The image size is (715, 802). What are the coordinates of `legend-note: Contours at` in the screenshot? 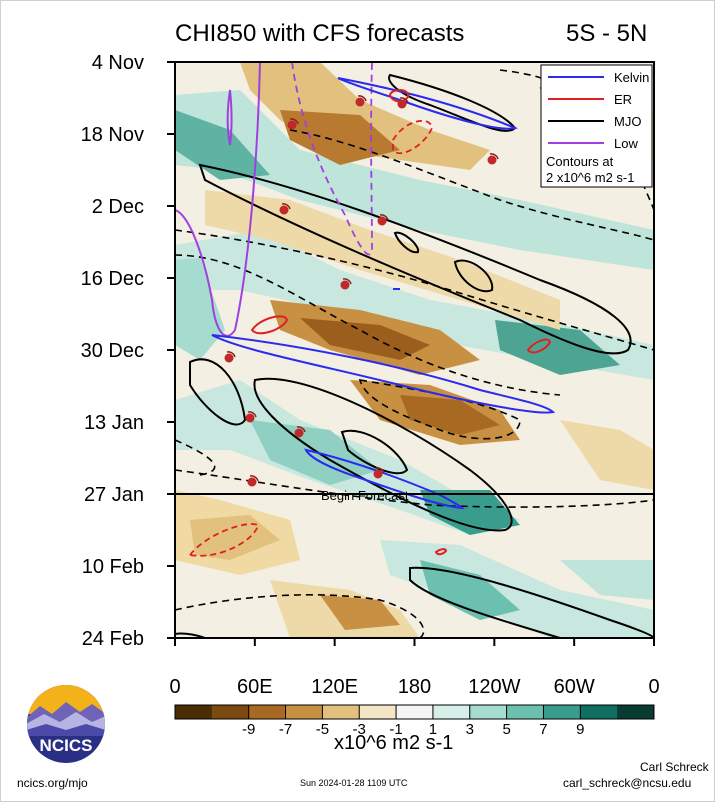 It's located at (580, 161).